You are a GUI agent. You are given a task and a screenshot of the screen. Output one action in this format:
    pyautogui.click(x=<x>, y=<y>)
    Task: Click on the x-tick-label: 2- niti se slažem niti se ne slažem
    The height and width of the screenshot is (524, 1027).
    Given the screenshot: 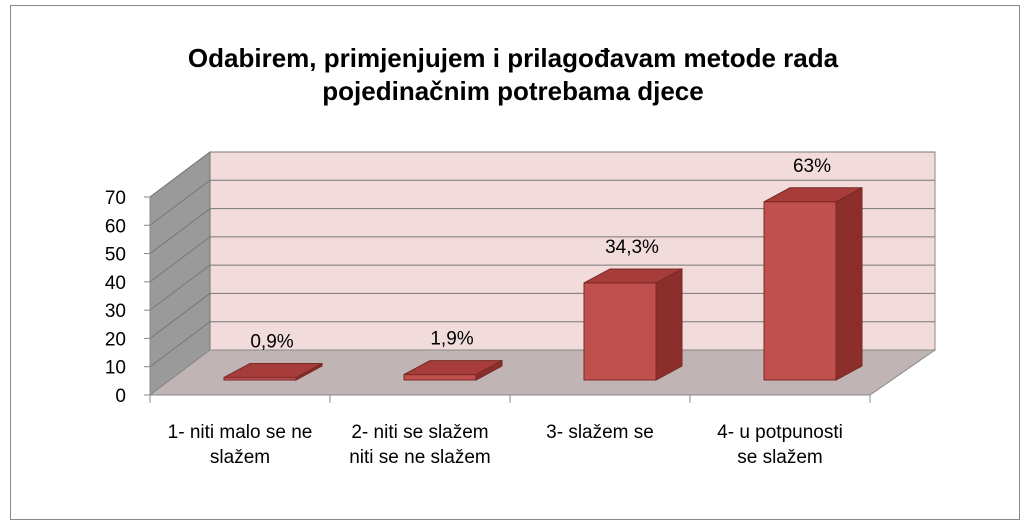 What is the action you would take?
    pyautogui.click(x=420, y=445)
    